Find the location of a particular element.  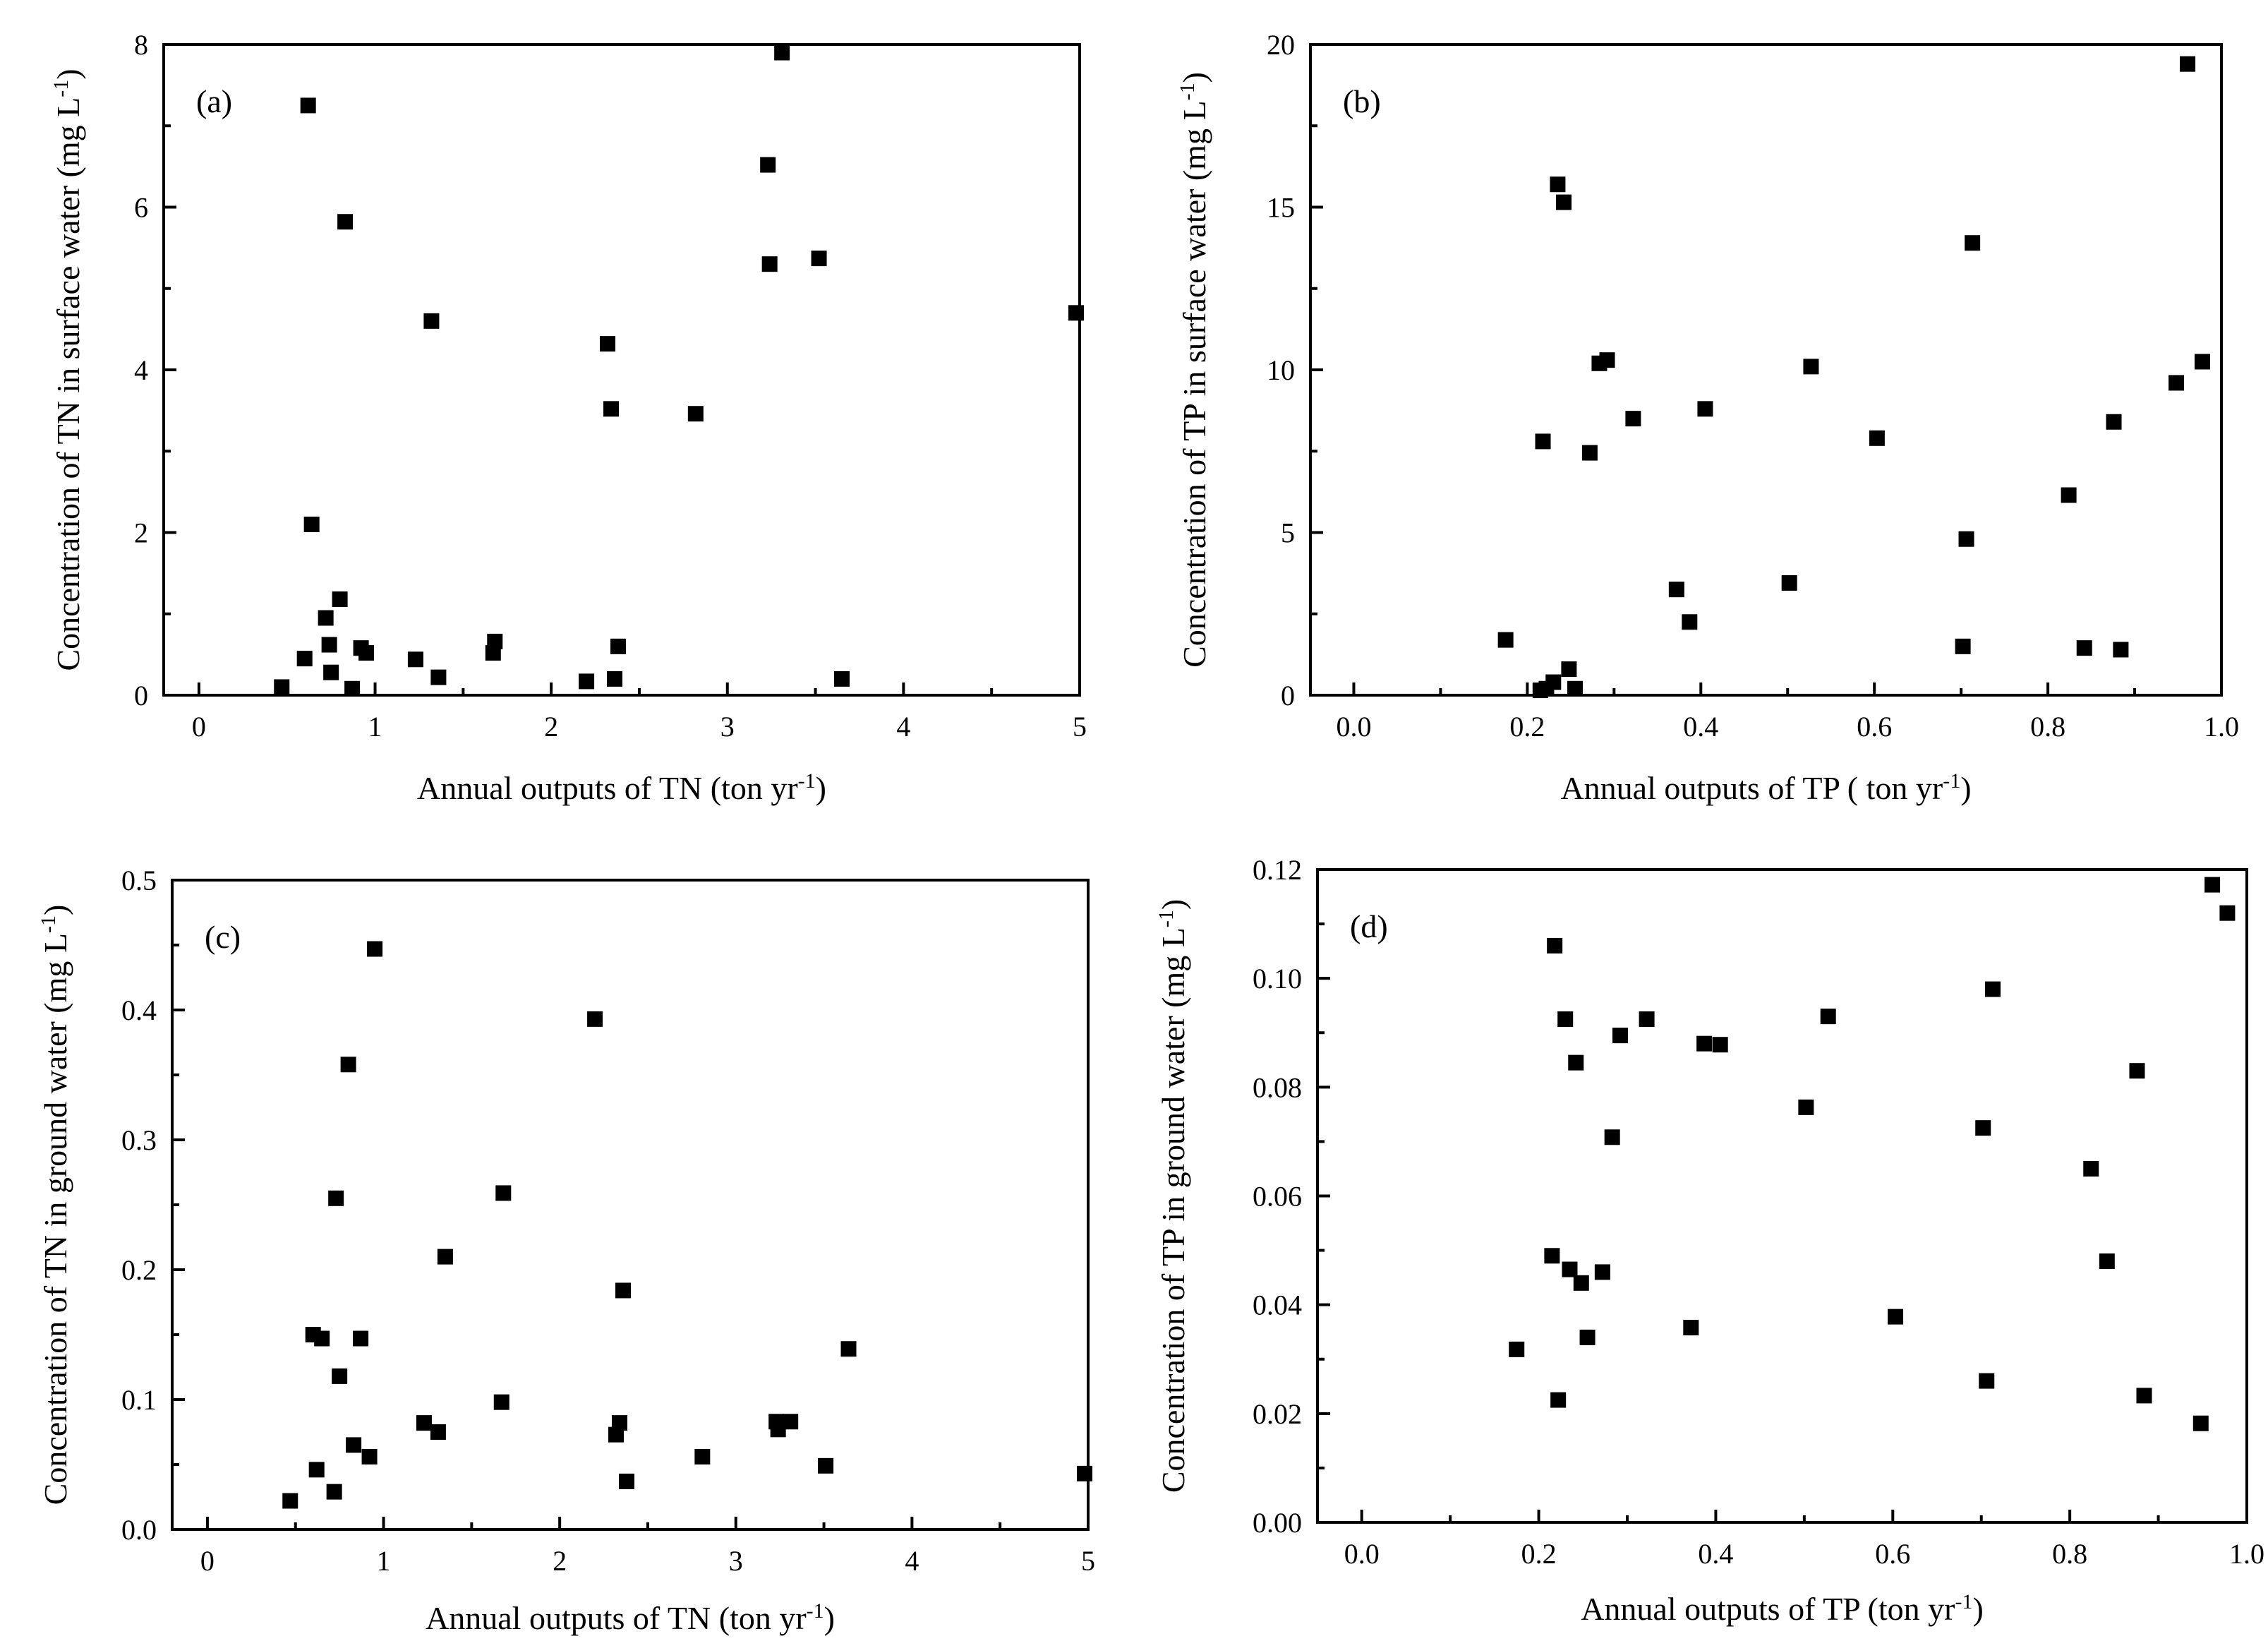

x-axis-title-text: Annual outputs of TN (ton yr is located at coordinates (616, 1618).